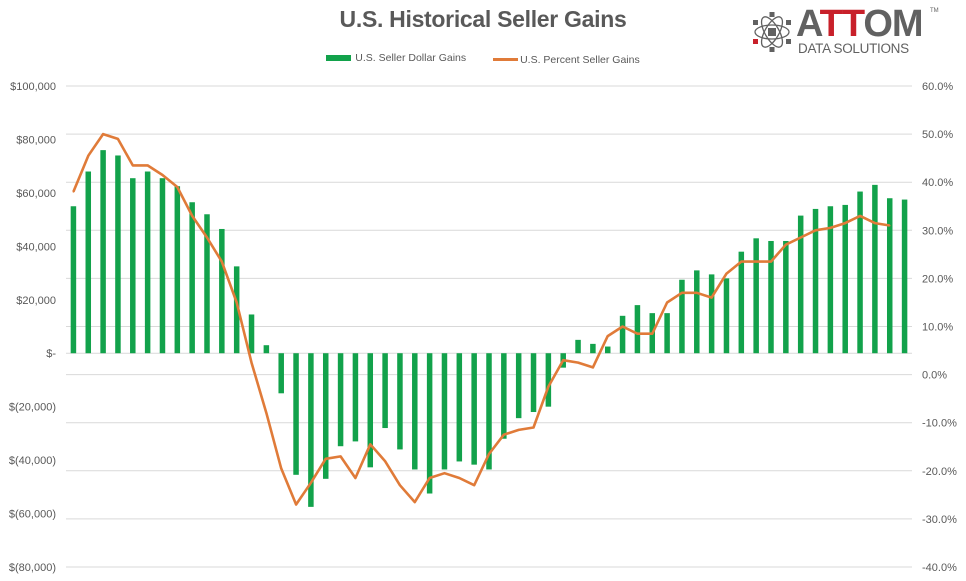  I want to click on left-tick-label: $40,000, so click(36, 247).